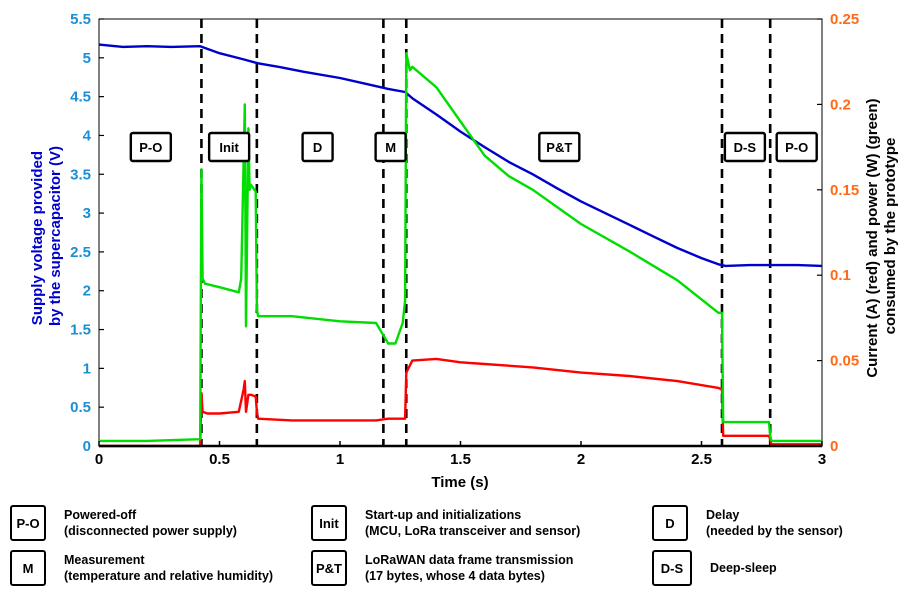 The height and width of the screenshot is (590, 906). I want to click on current-series, so click(460, 402).